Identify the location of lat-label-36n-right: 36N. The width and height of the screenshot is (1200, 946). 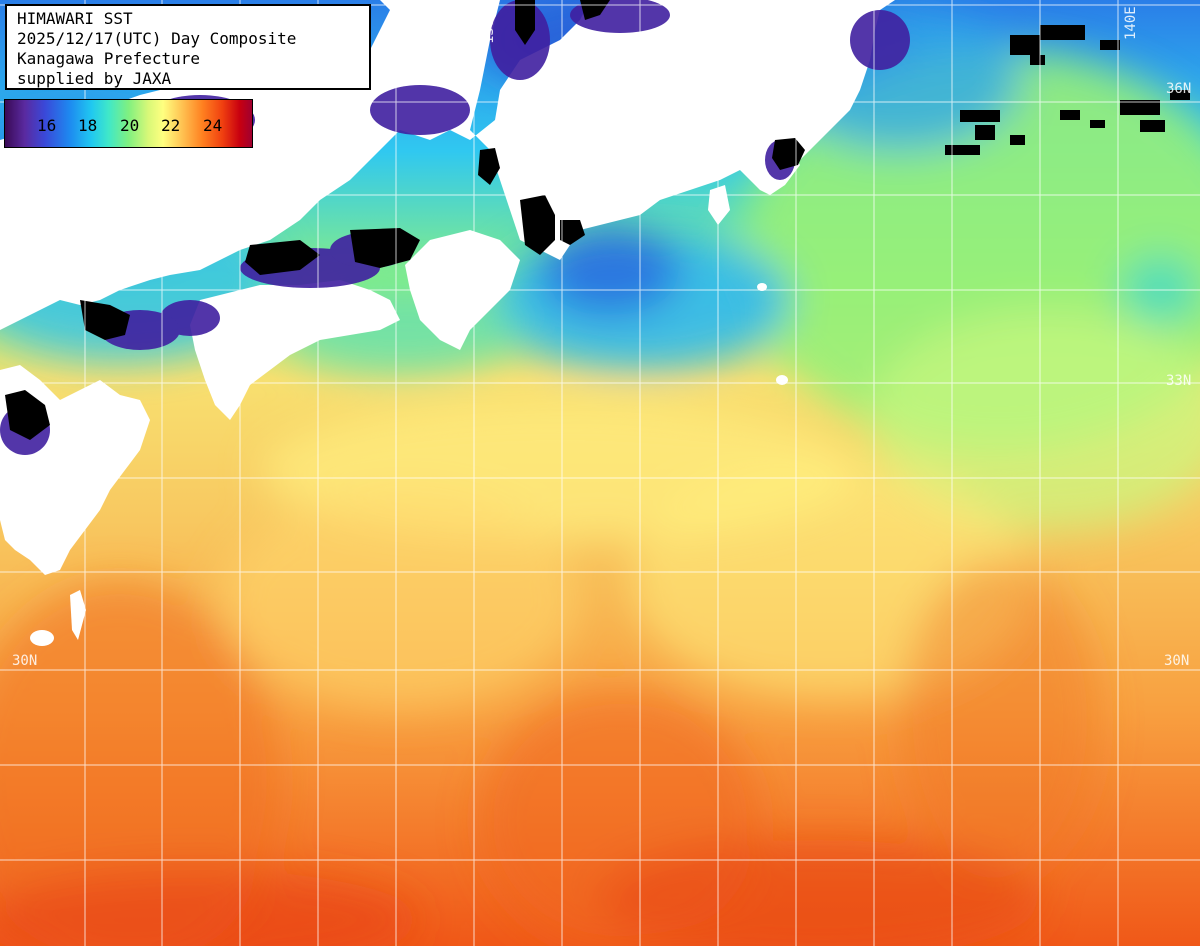
(1179, 89).